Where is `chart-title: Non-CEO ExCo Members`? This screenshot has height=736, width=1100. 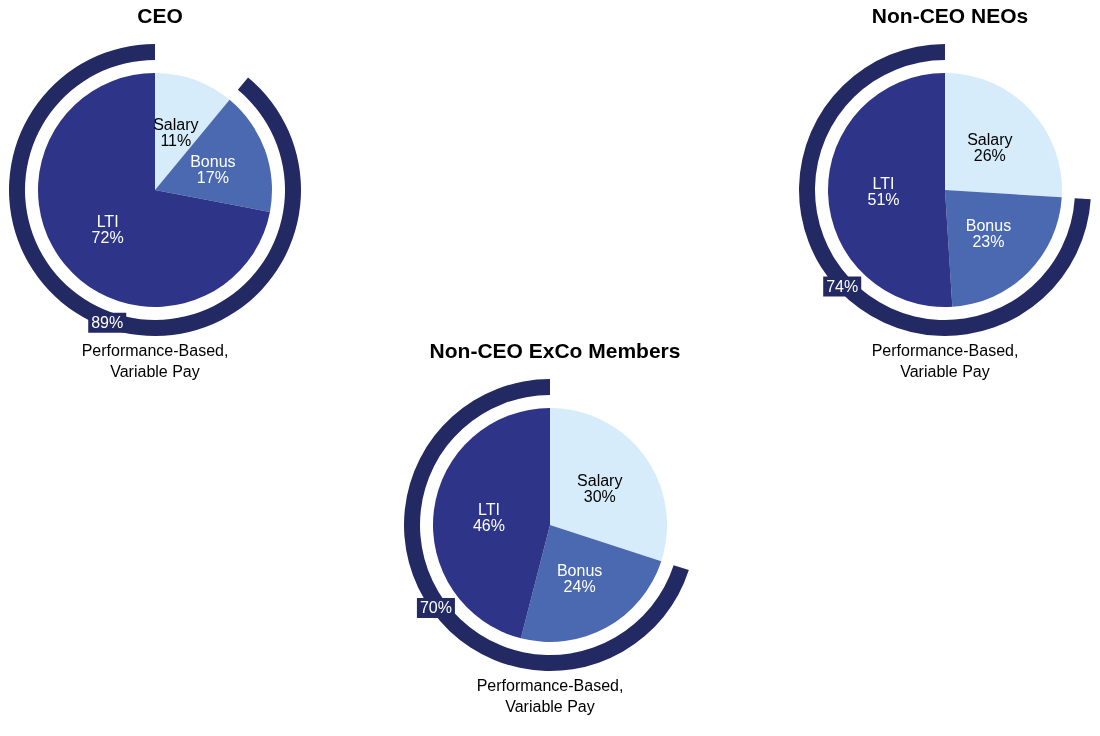
chart-title: Non-CEO ExCo Members is located at coordinates (555, 350).